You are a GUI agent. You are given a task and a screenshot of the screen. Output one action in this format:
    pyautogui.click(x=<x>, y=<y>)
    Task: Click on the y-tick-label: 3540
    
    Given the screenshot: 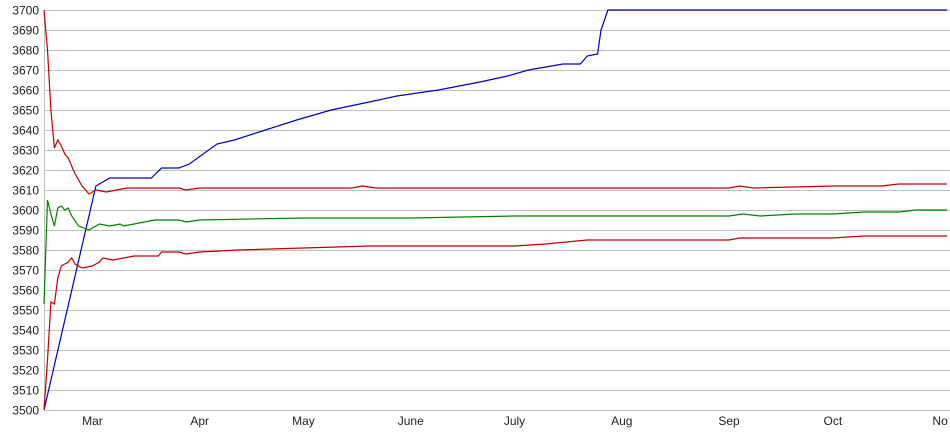 What is the action you would take?
    pyautogui.click(x=25, y=331)
    